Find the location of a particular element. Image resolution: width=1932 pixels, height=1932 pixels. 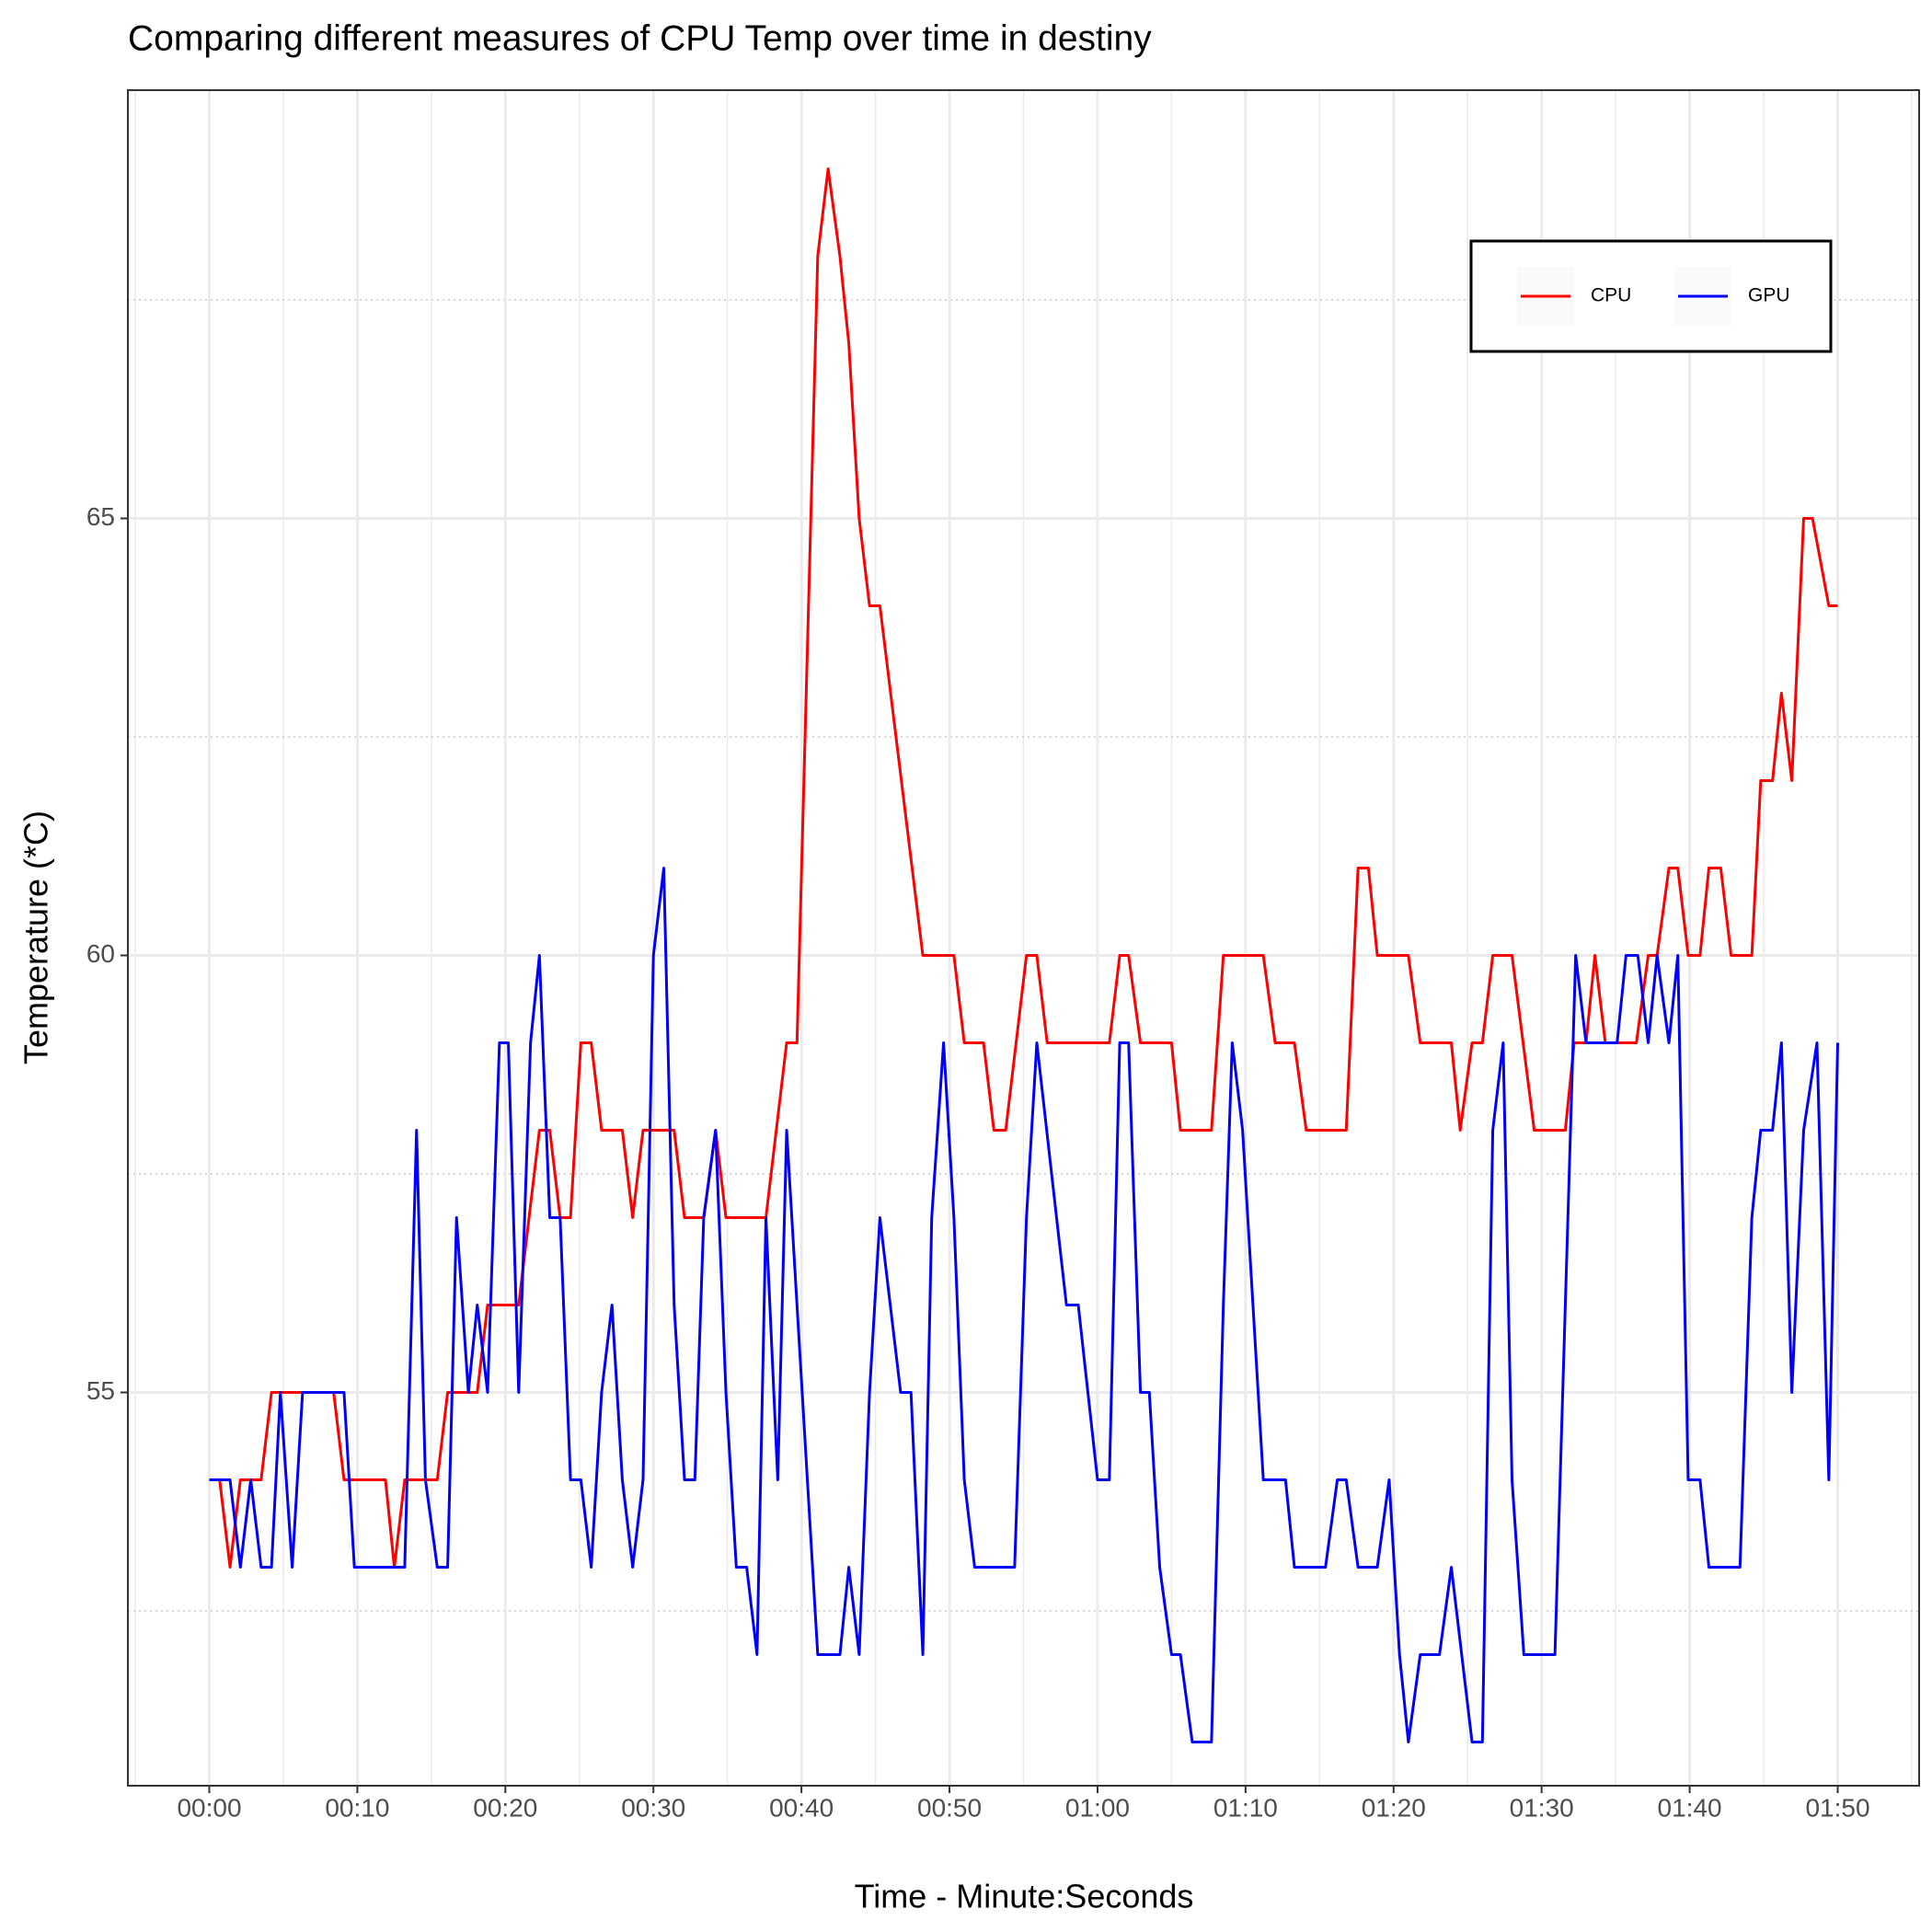

y-tick-label: 55 is located at coordinates (100, 1390).